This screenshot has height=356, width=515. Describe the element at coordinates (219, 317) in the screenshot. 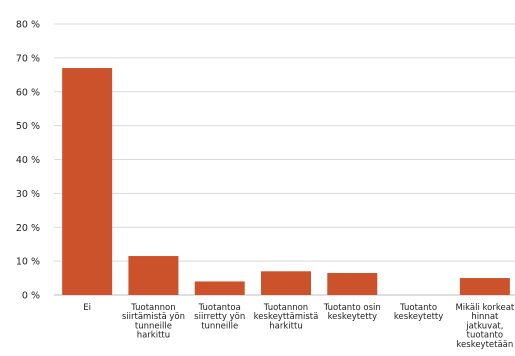

I see `x-category-label: Tuotantoa siirretty yön tunneille` at that location.